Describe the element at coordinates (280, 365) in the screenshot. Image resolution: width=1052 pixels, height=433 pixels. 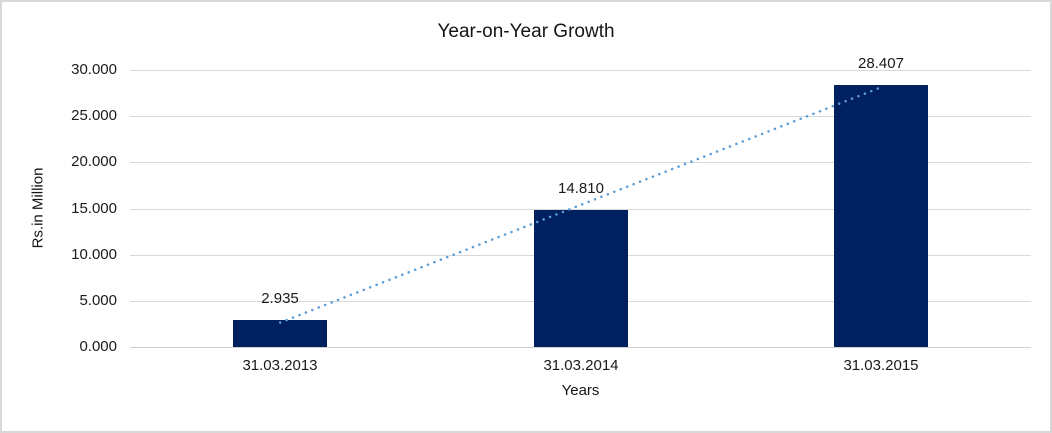
I see `x-tick-label: 31.03.2013` at that location.